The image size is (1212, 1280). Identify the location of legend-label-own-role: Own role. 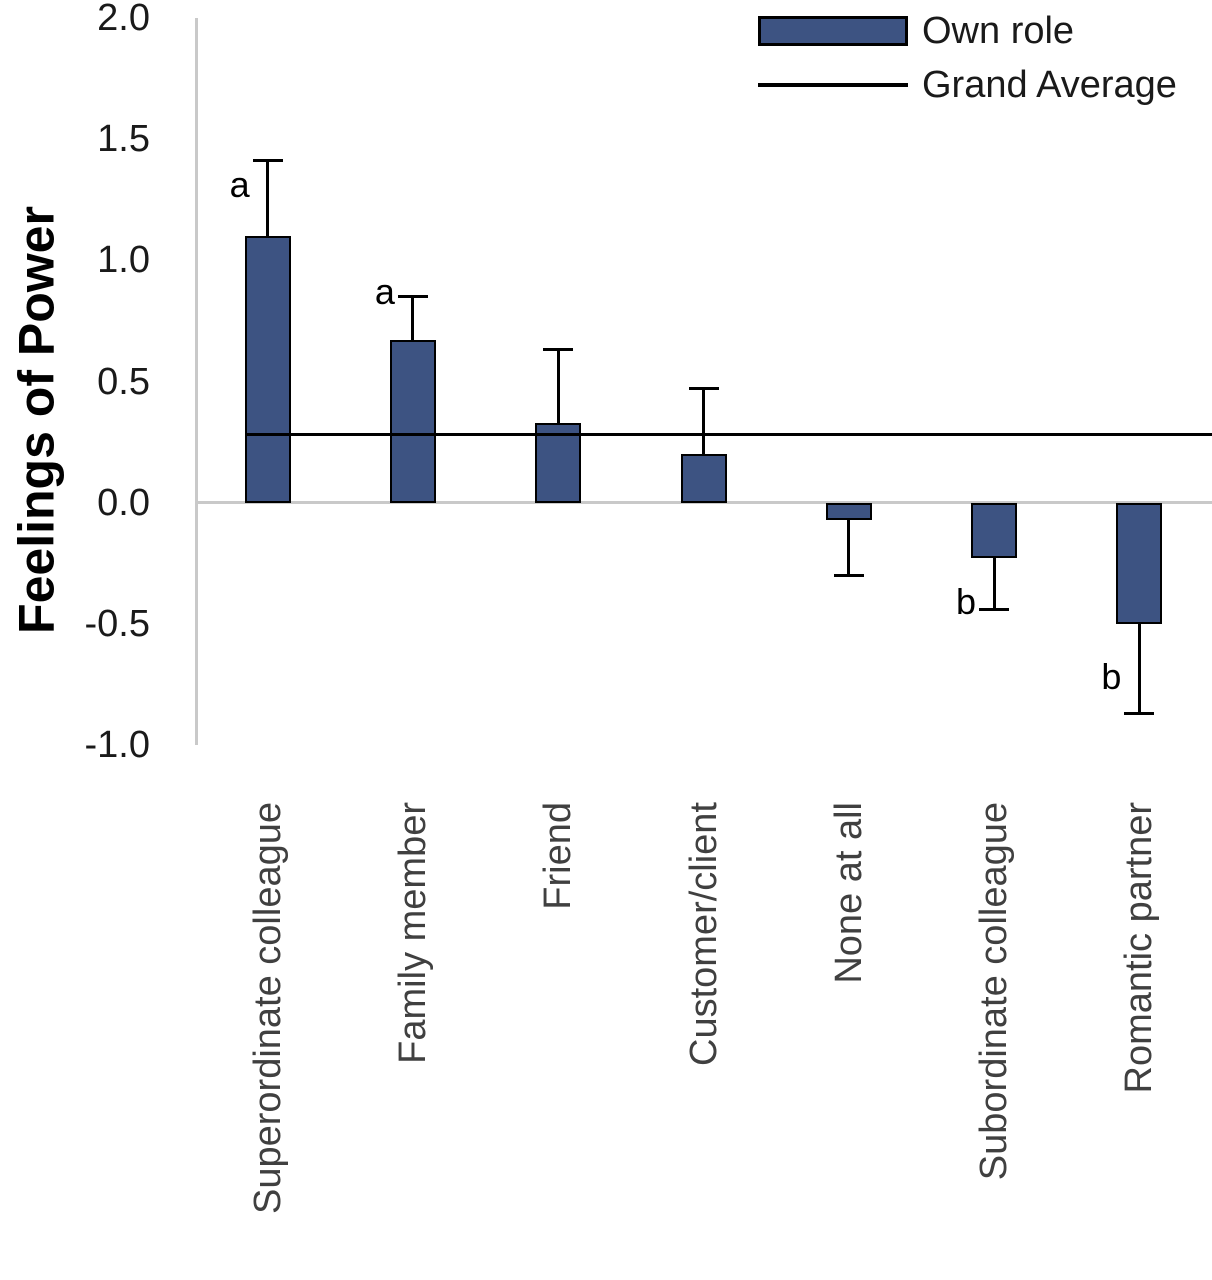
(998, 30).